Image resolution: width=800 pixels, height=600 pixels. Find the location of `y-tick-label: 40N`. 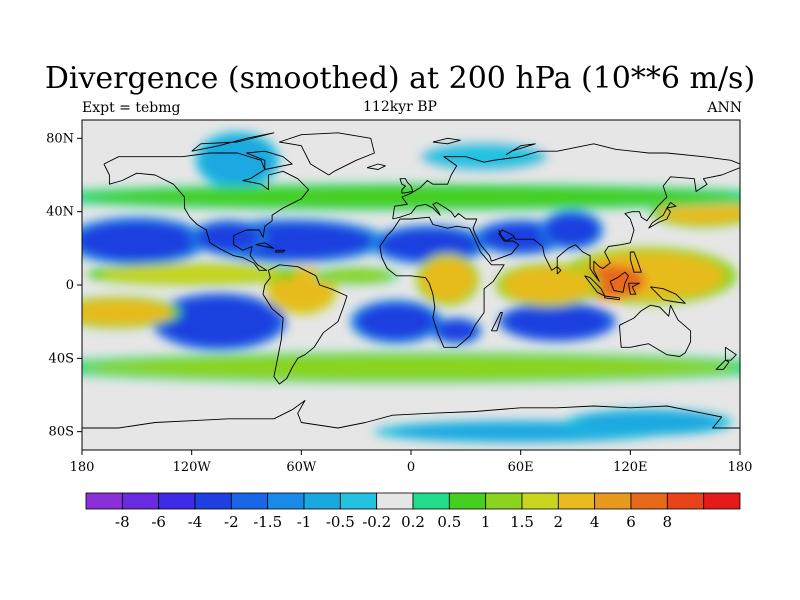

y-tick-label: 40N is located at coordinates (60, 212).